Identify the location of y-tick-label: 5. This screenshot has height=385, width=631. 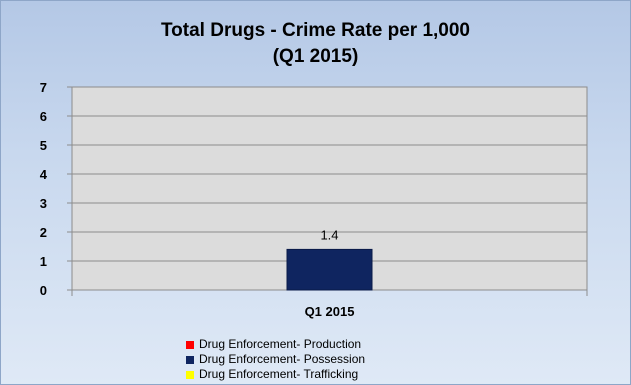
(43, 145).